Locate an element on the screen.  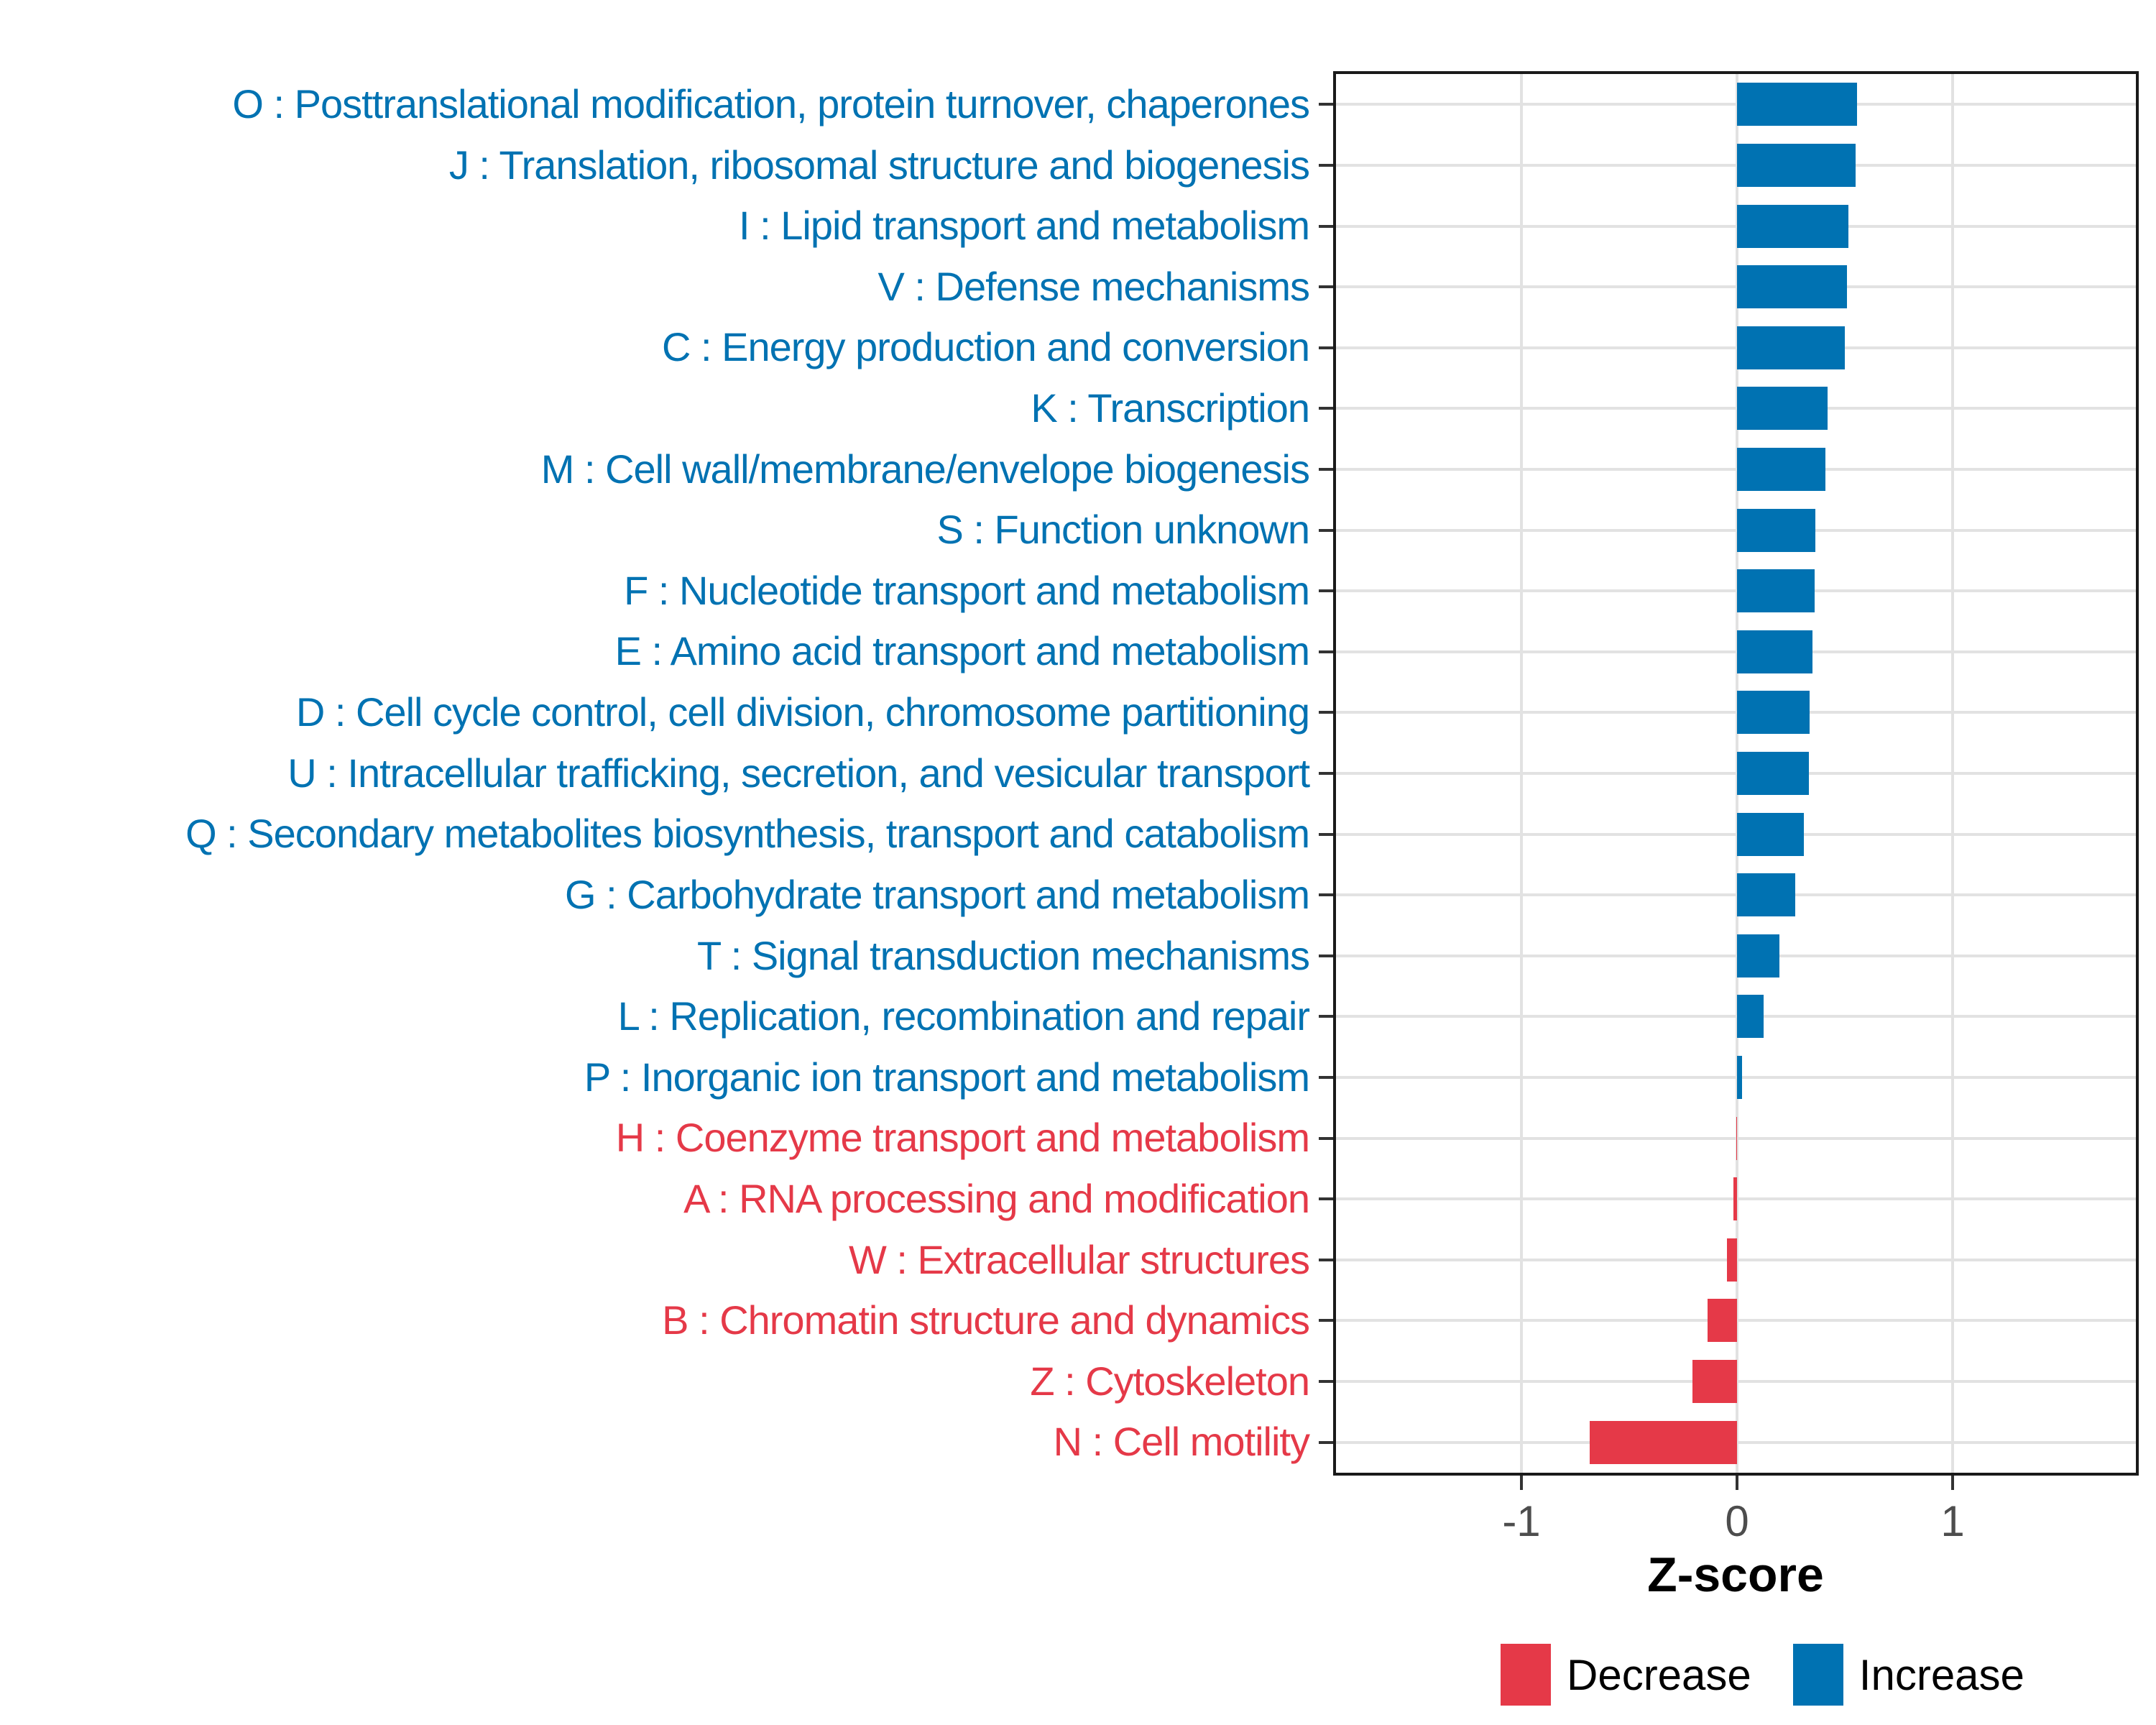
bar-M is located at coordinates (1781, 469).